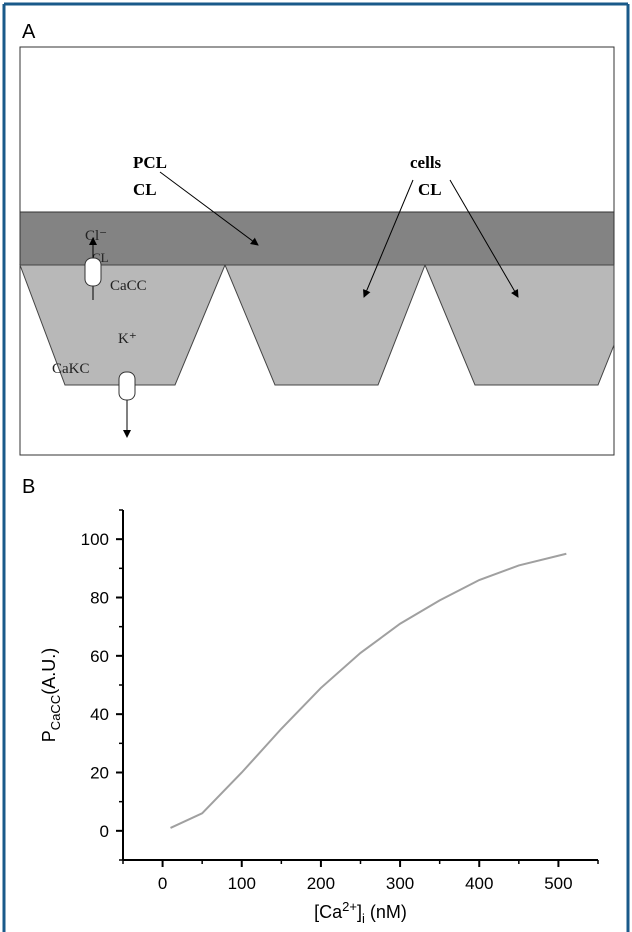 The height and width of the screenshot is (932, 632). What do you see at coordinates (49, 736) in the screenshot?
I see `y-title-main: P` at bounding box center [49, 736].